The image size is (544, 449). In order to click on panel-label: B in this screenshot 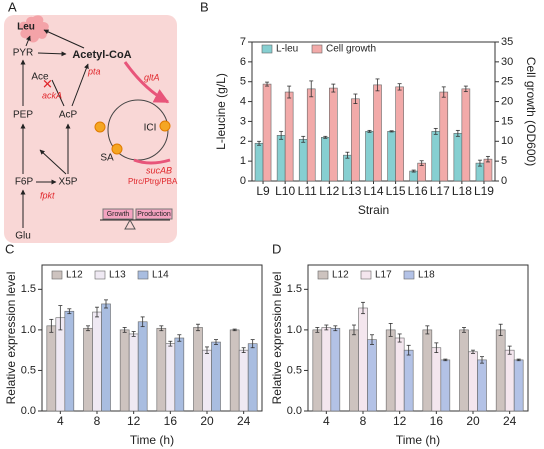, I will do `click(204, 7)`.